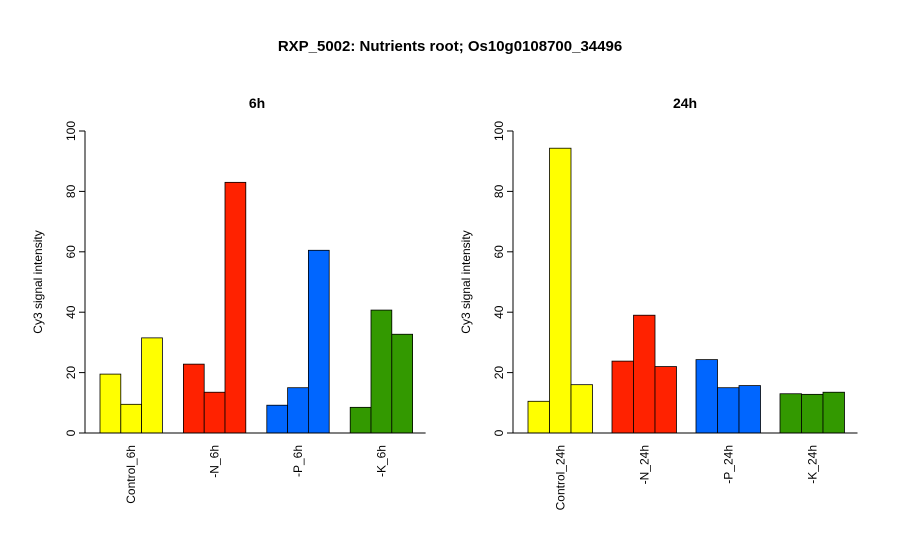 The height and width of the screenshot is (550, 900). Describe the element at coordinates (381, 461) in the screenshot. I see `category-label: -K_6h` at that location.